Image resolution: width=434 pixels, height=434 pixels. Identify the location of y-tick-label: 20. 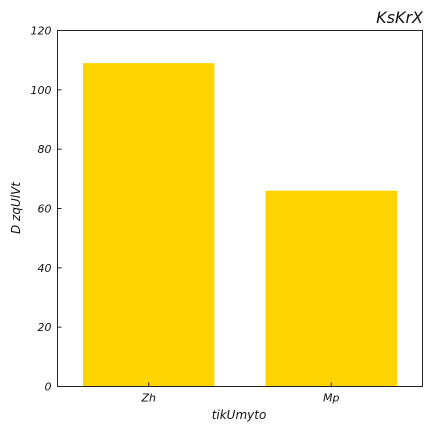
(45, 327).